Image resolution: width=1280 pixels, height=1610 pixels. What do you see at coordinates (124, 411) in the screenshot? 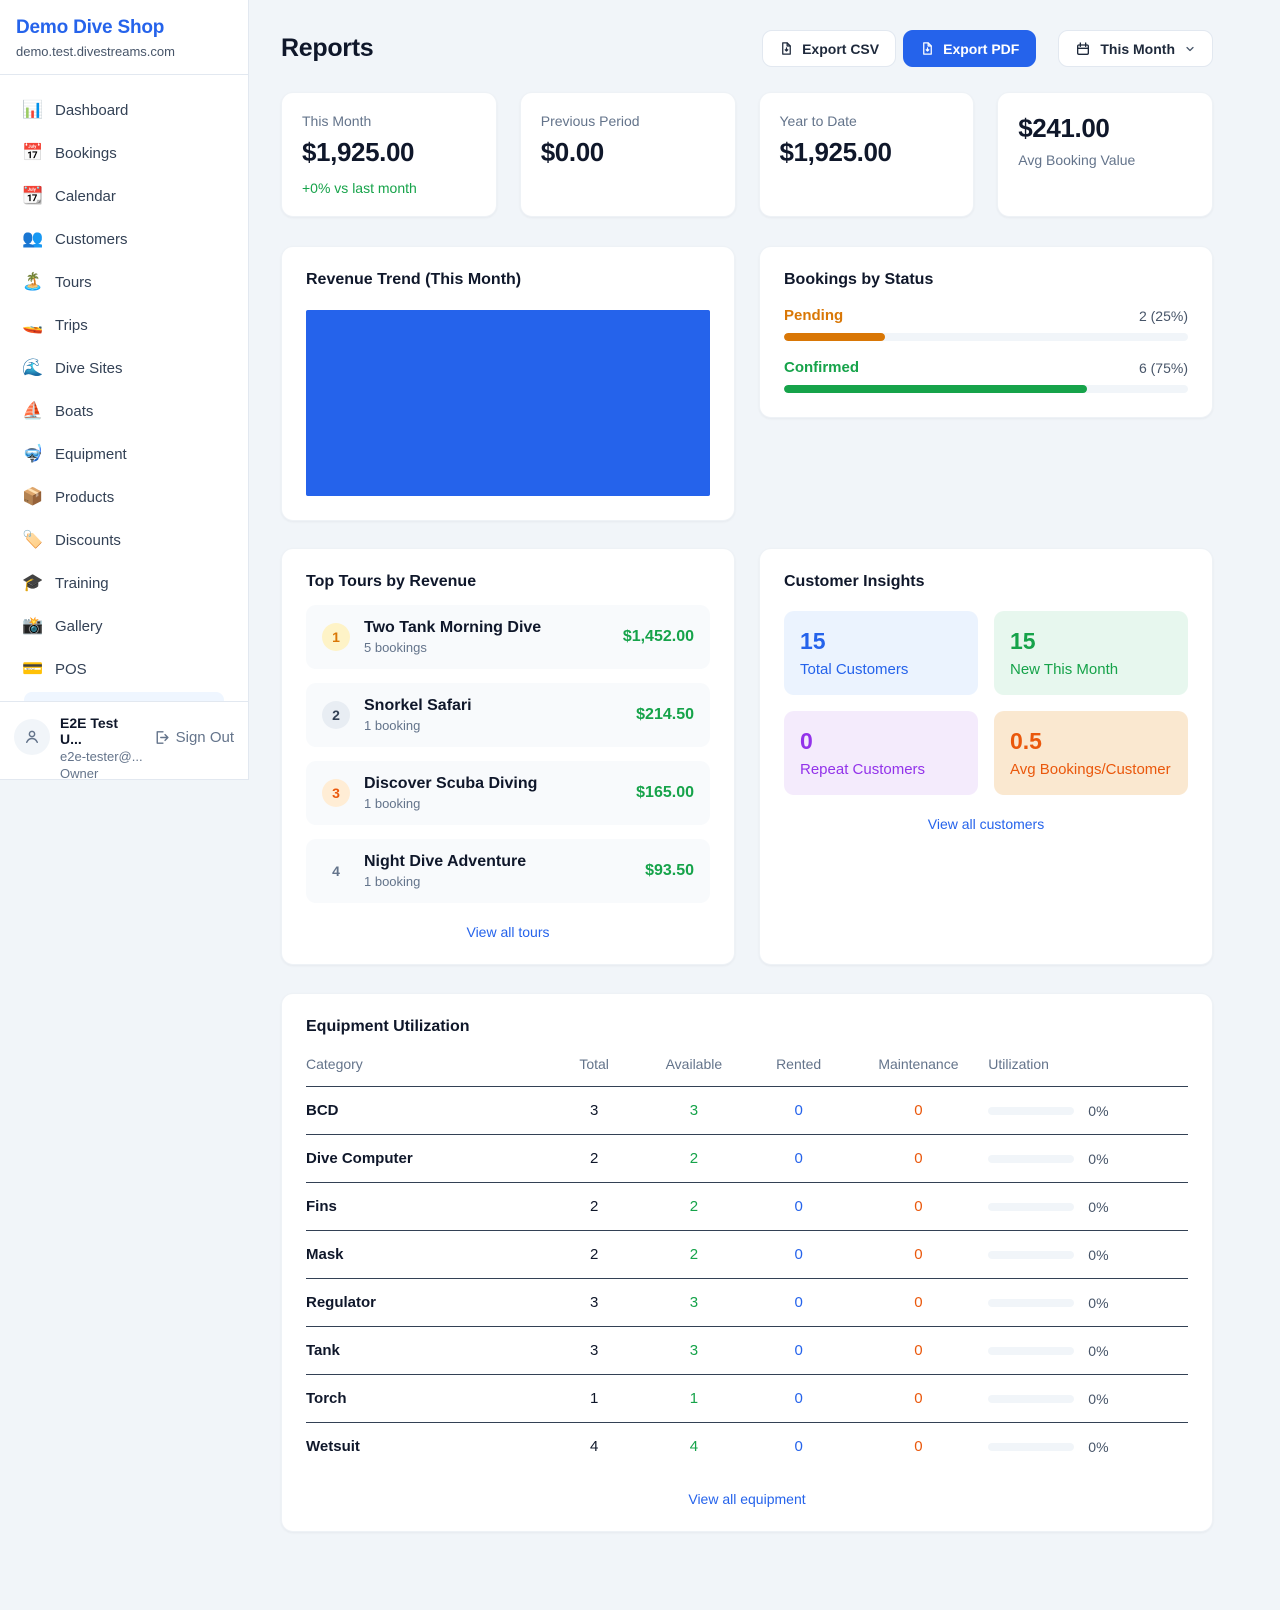
I see `sidebar-item-boats: ⛵ Boats` at bounding box center [124, 411].